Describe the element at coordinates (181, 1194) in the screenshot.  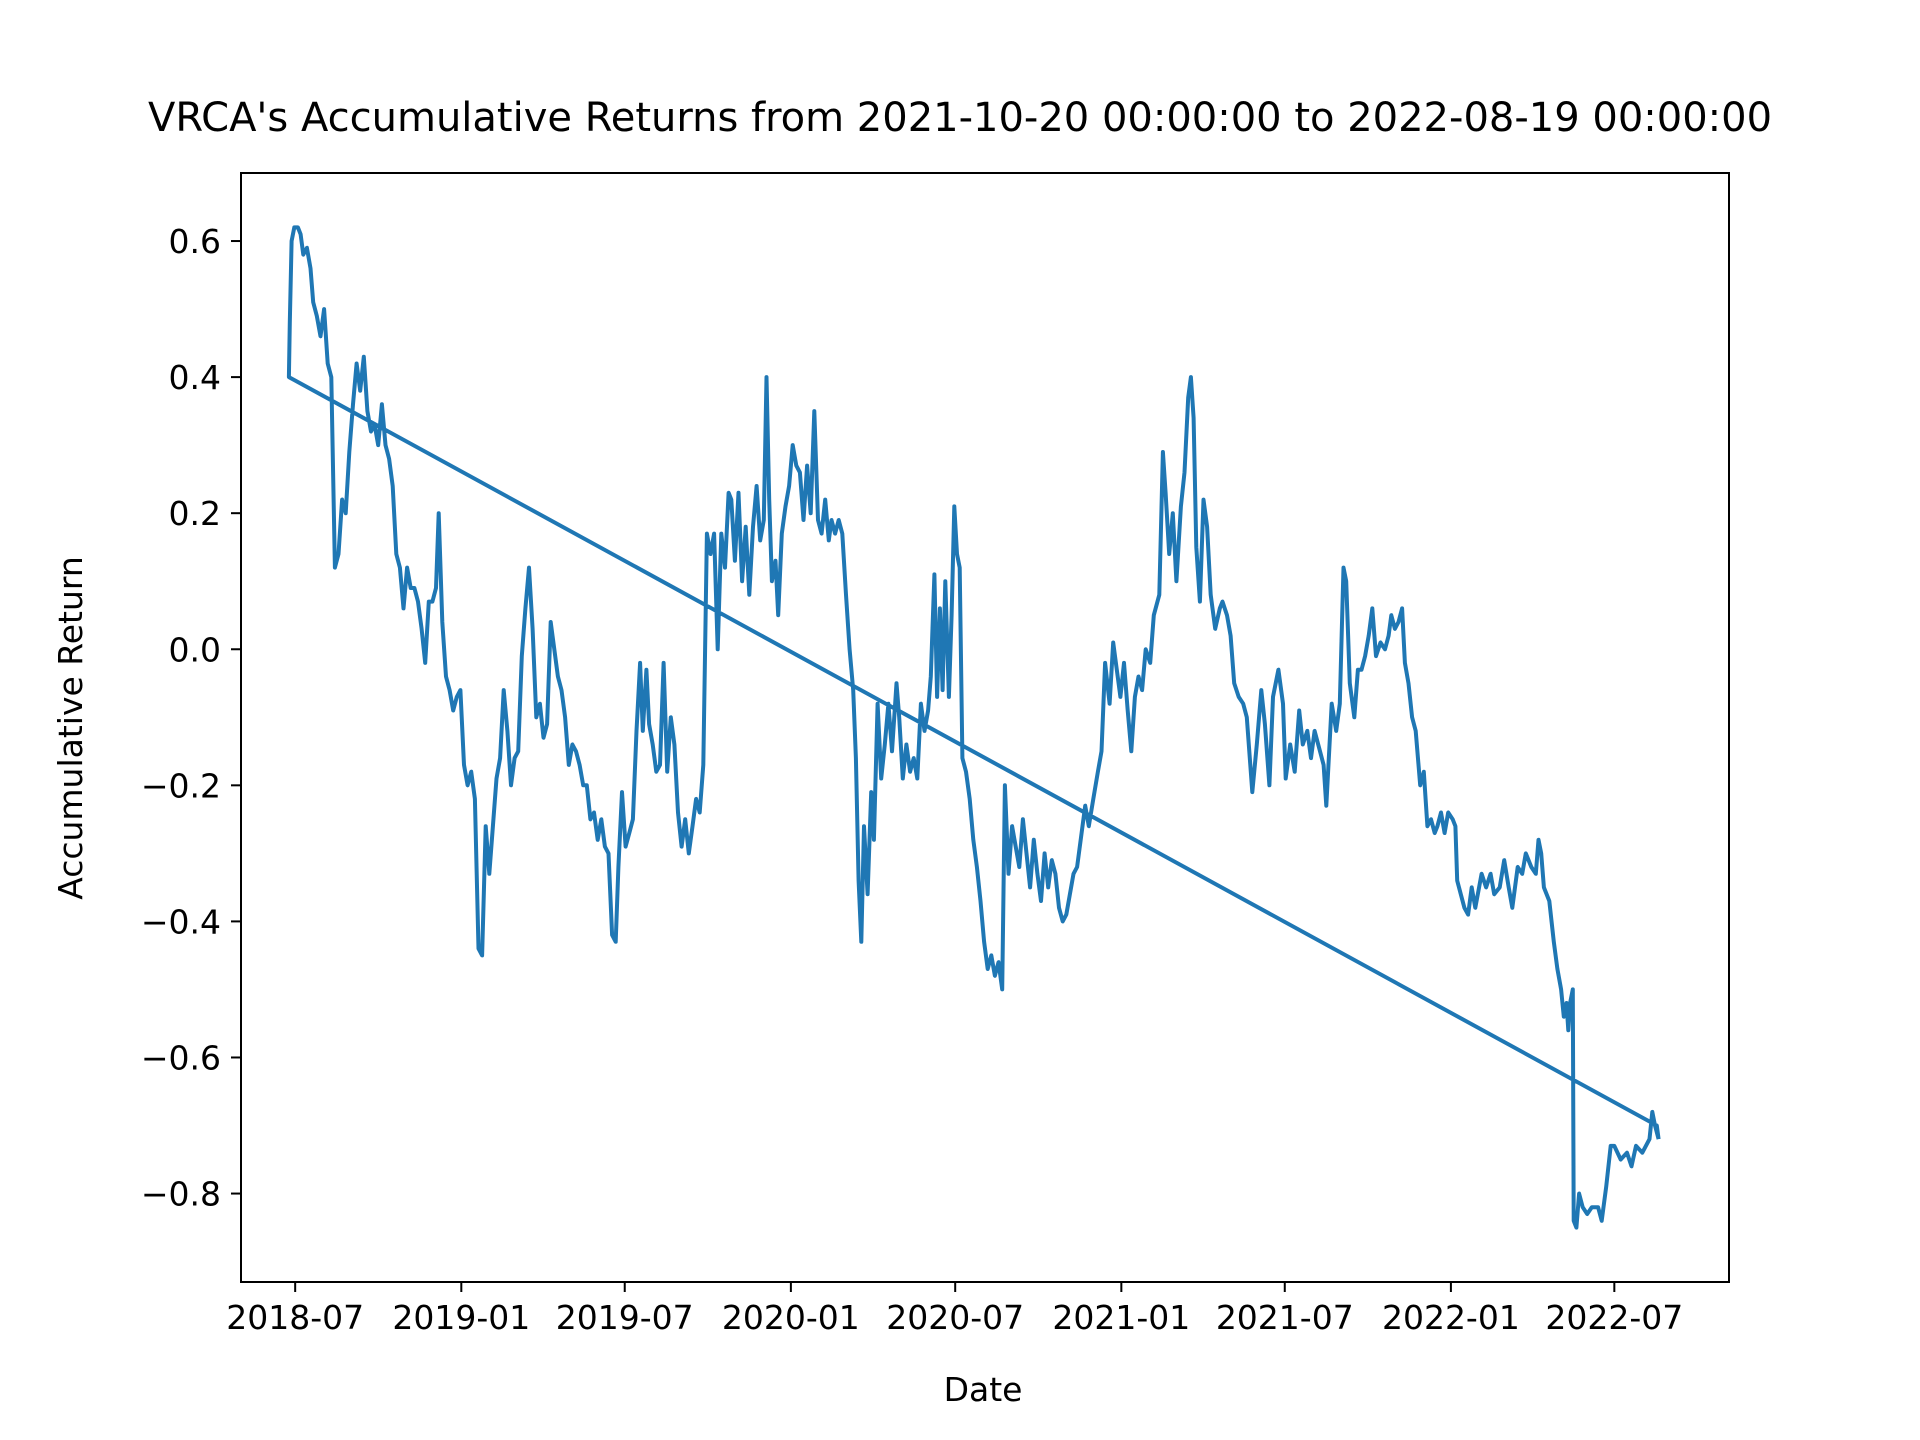
I see `y-tick-label: −0.8` at that location.